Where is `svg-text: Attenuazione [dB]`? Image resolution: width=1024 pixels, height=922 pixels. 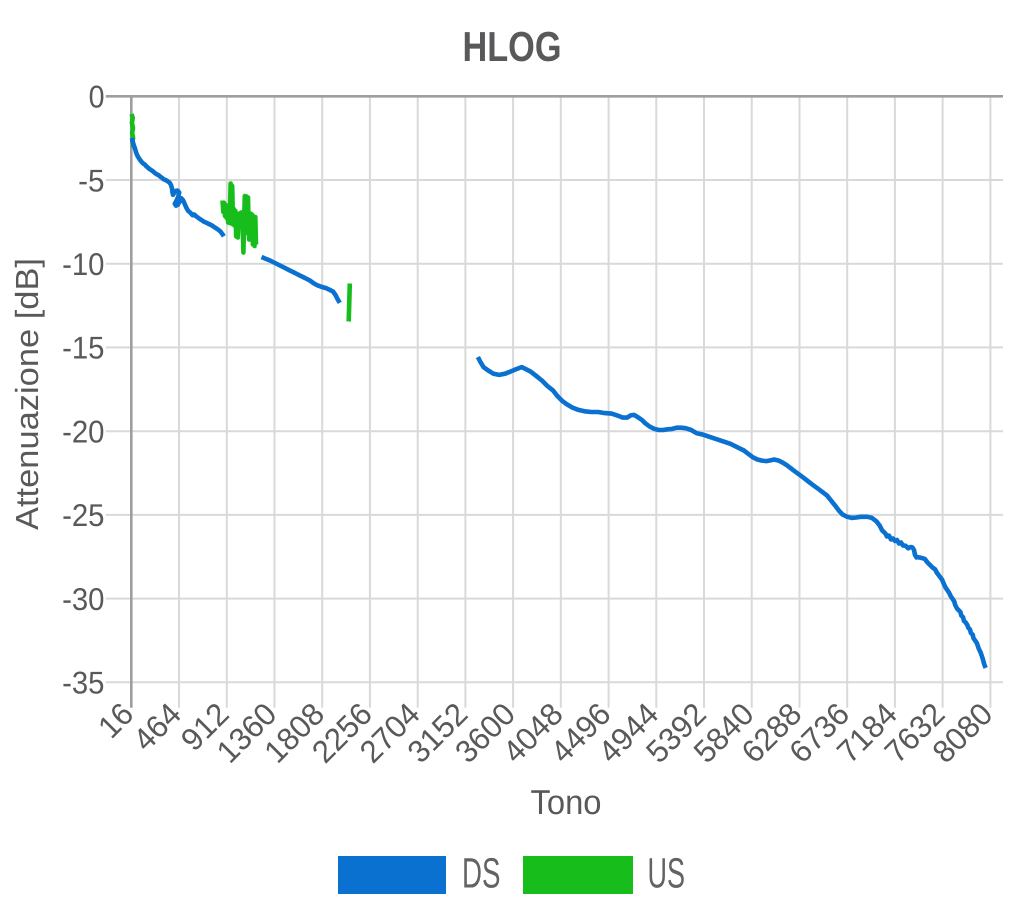
svg-text: Attenuazione [dB] is located at coordinates (27, 394).